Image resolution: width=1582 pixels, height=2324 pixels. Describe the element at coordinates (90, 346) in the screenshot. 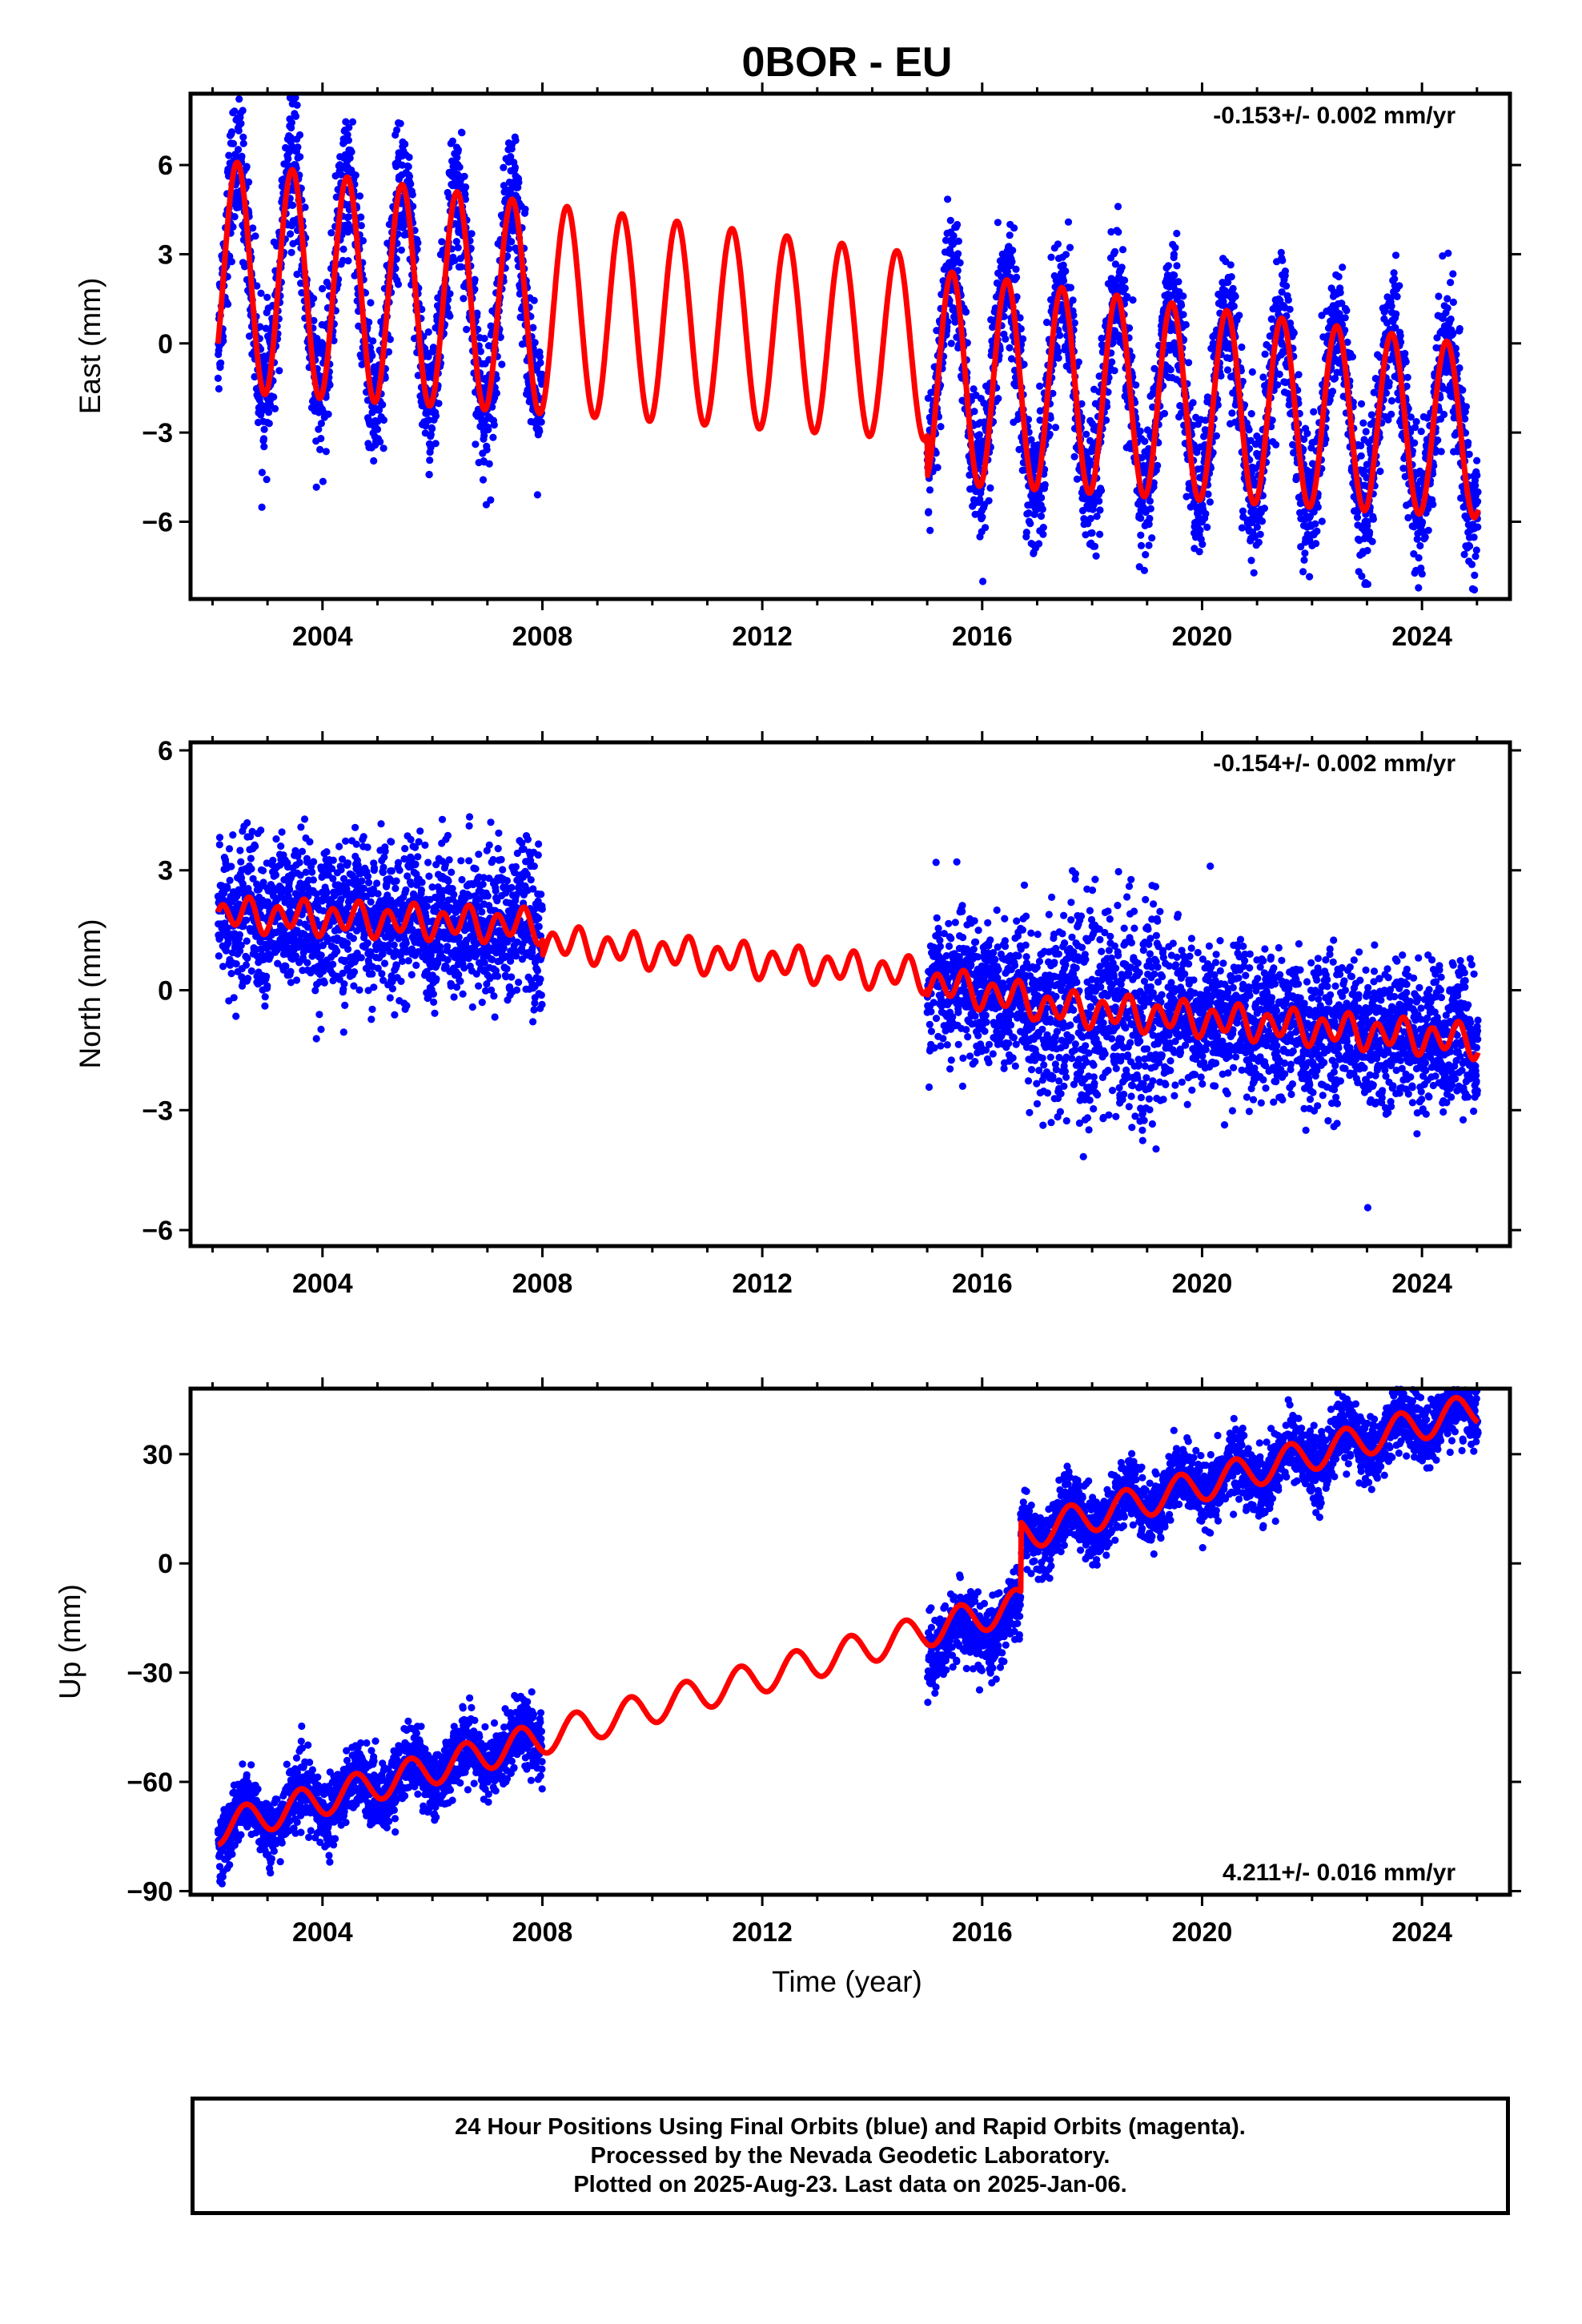

I see `east-y-axis-label: East (mm)` at that location.